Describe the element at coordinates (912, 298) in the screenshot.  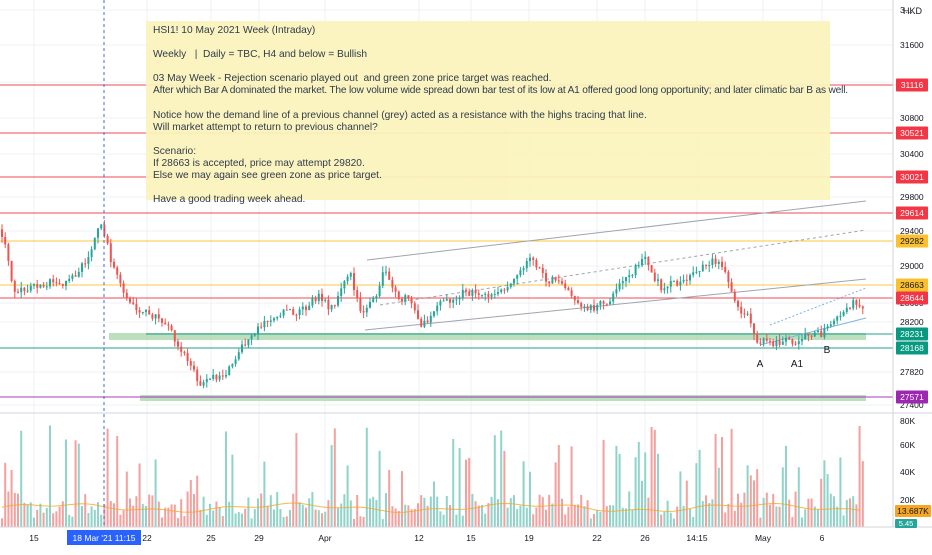
I see `level-label-28644: 28644` at that location.